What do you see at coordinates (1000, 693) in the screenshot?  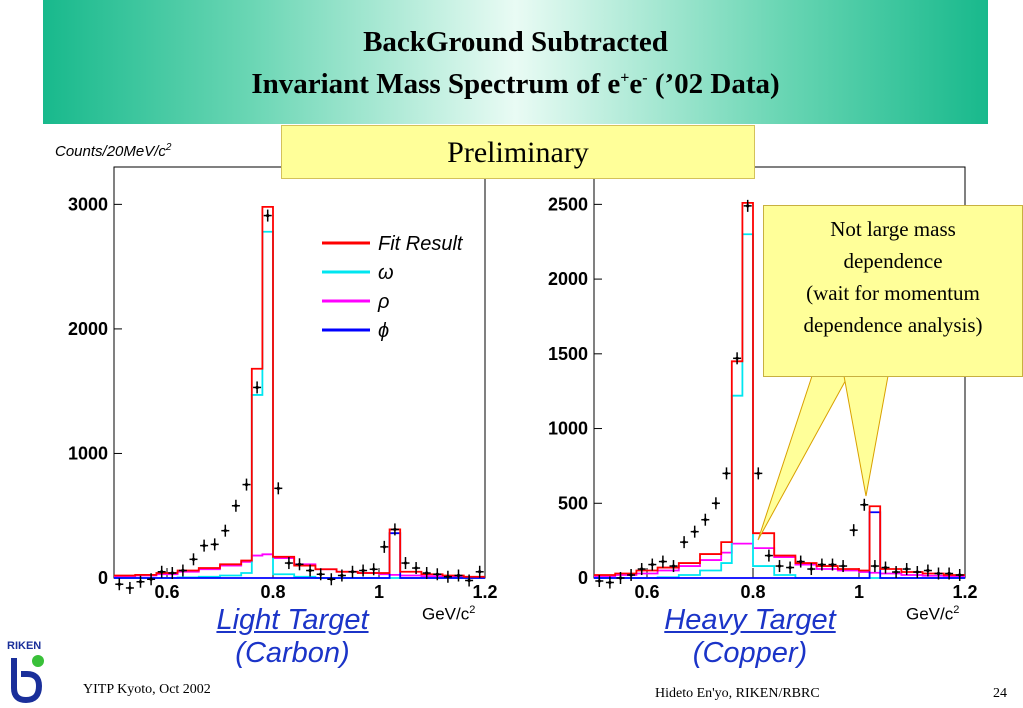 I see `page-number: 24` at bounding box center [1000, 693].